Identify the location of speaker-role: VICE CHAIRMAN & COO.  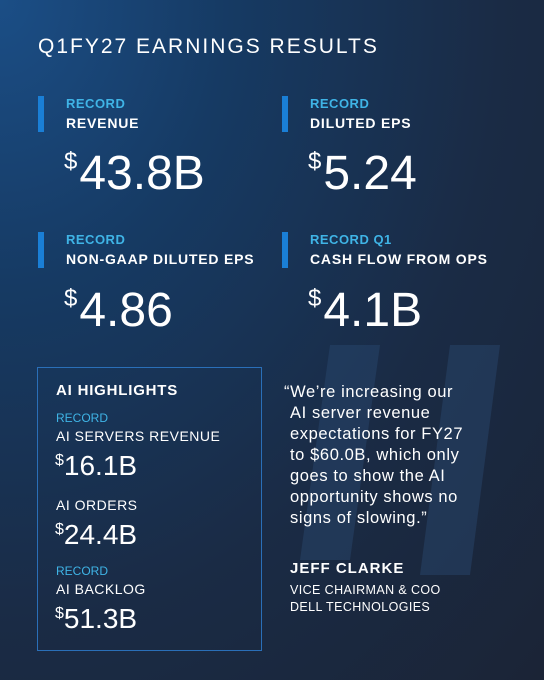
(365, 590).